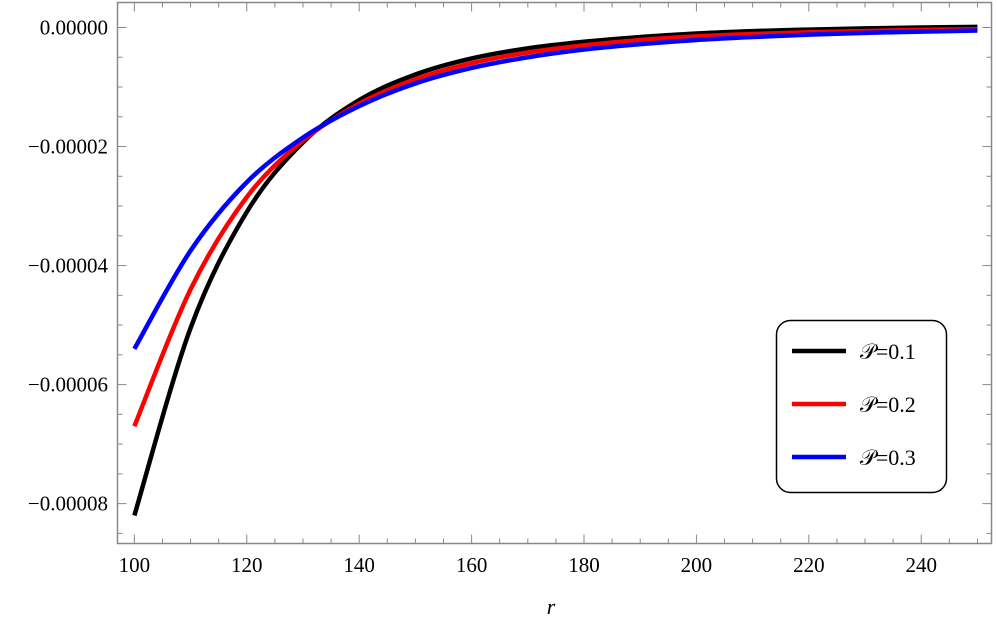 Image resolution: width=997 pixels, height=626 pixels. What do you see at coordinates (472, 565) in the screenshot?
I see `x-tick-label: 160` at bounding box center [472, 565].